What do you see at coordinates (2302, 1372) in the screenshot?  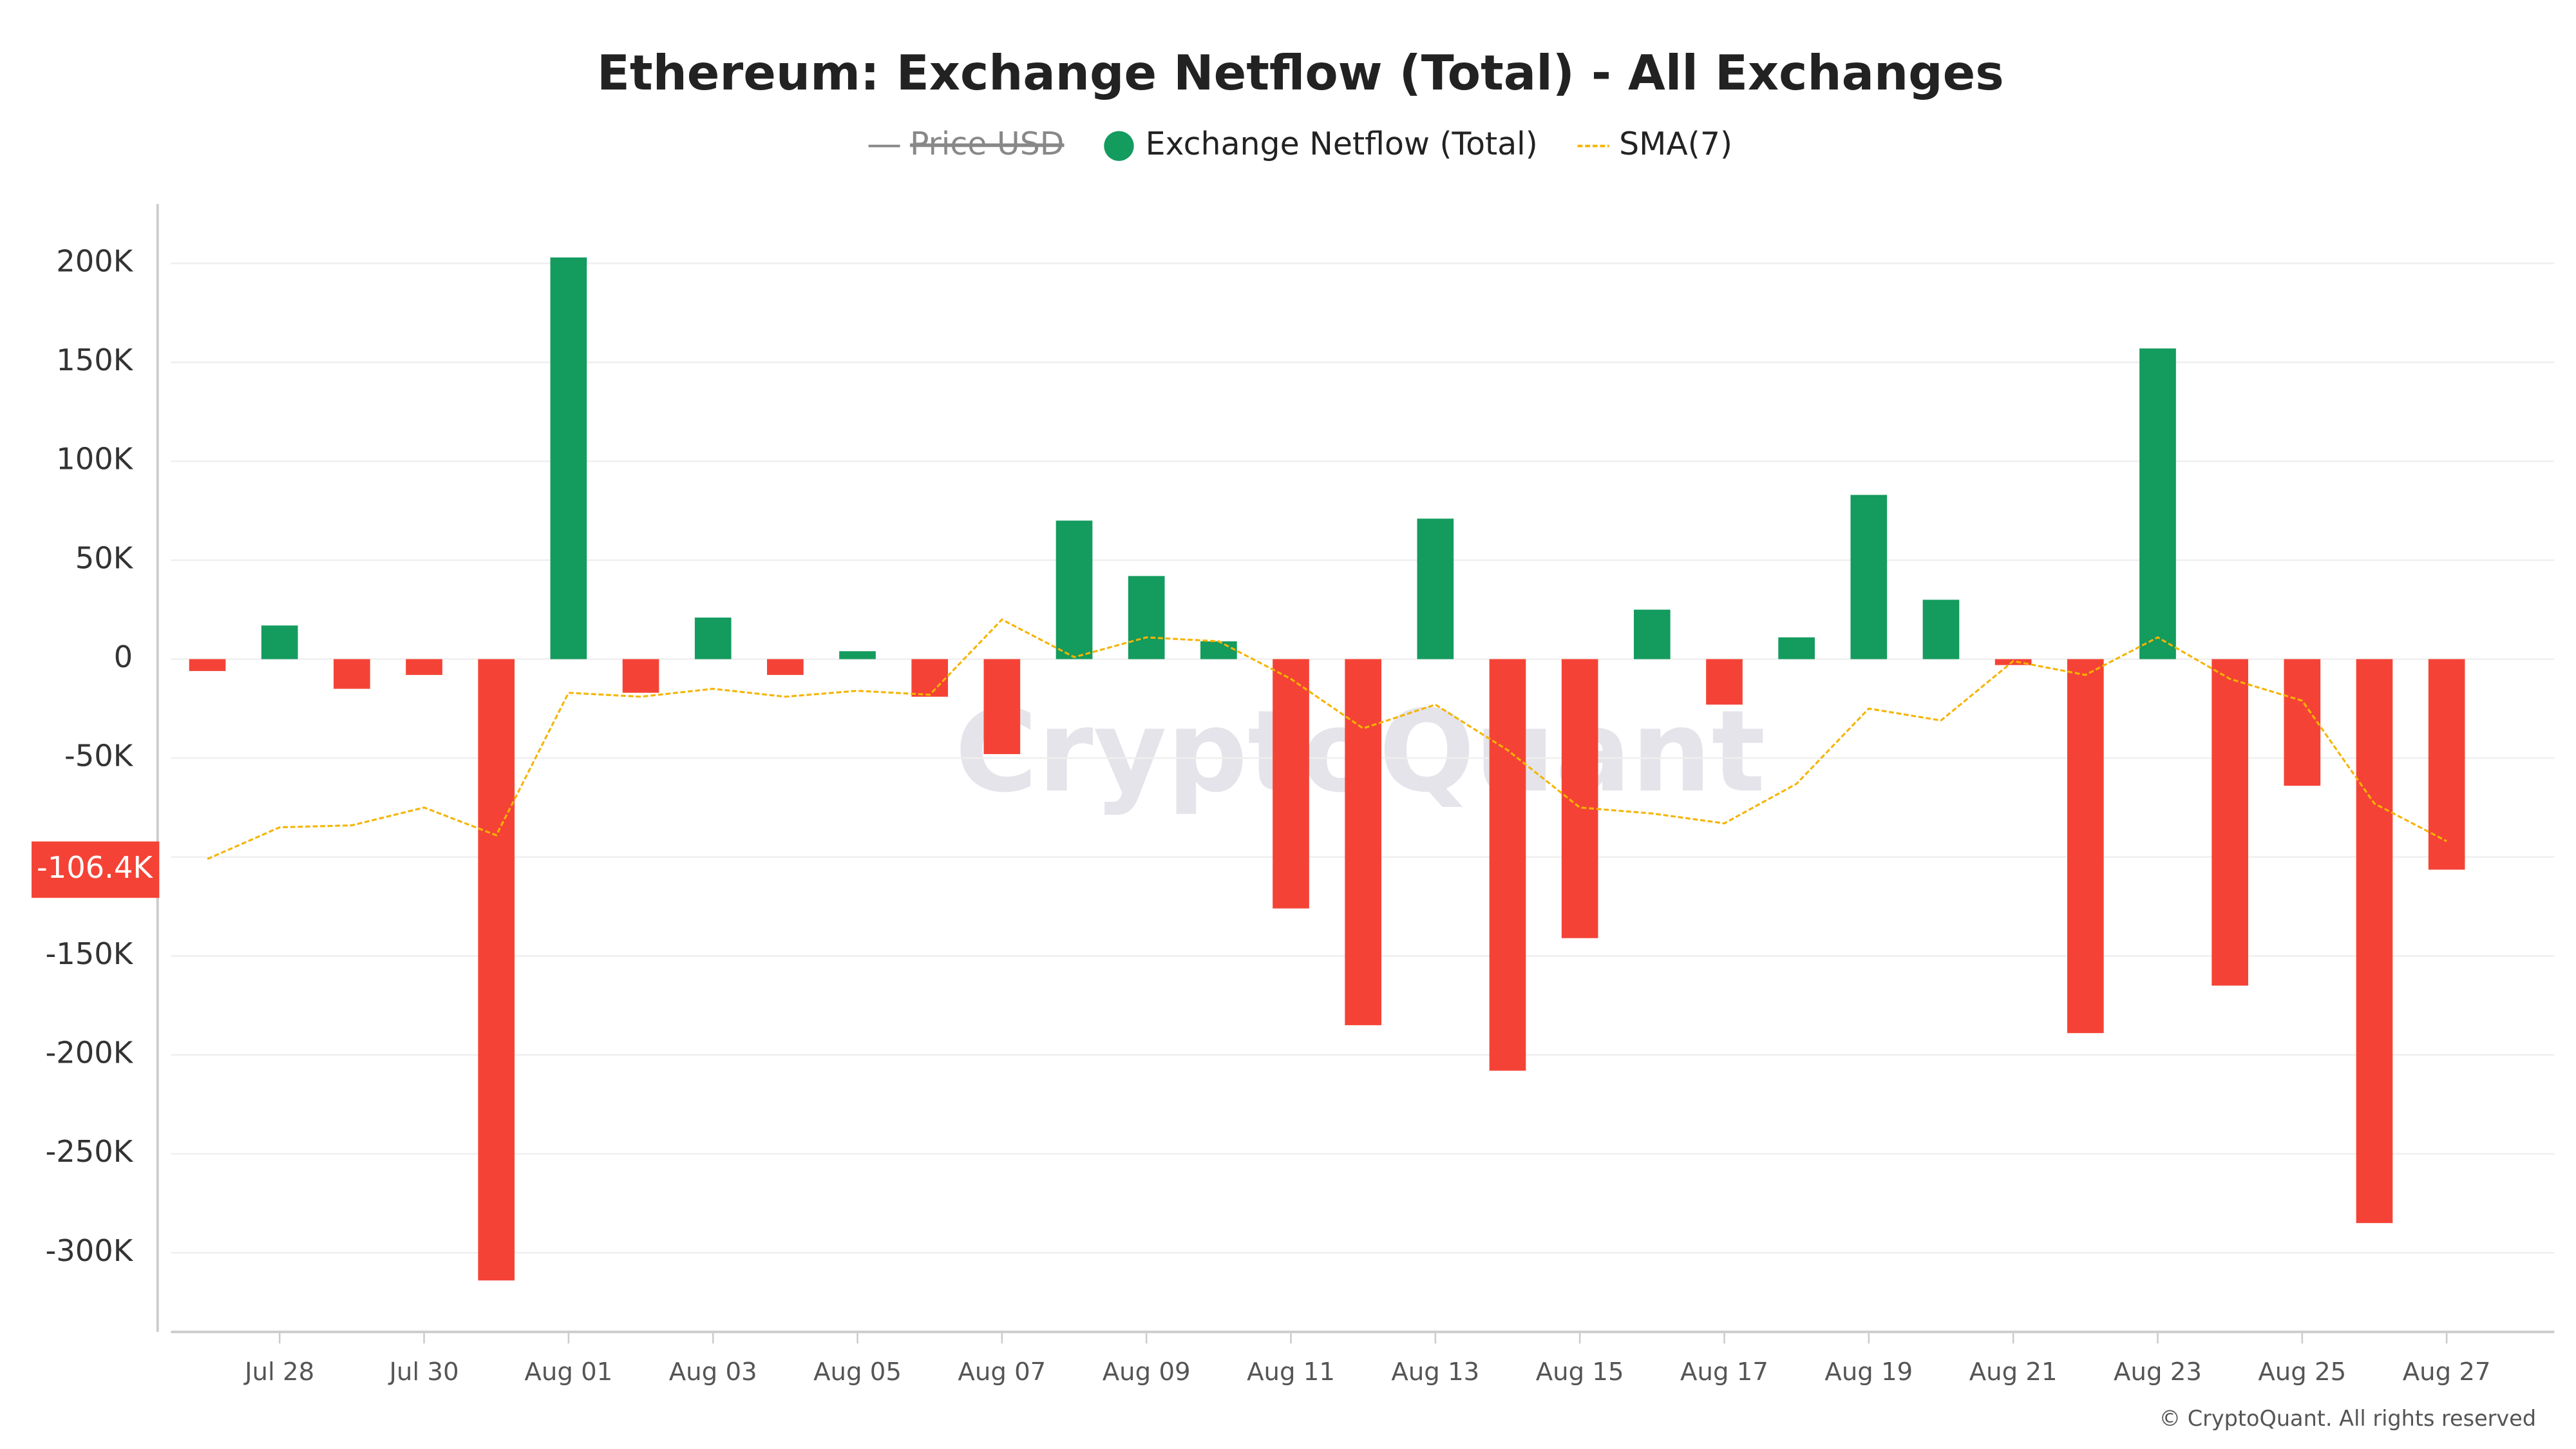 I see `x-tick-label: Aug 25` at bounding box center [2302, 1372].